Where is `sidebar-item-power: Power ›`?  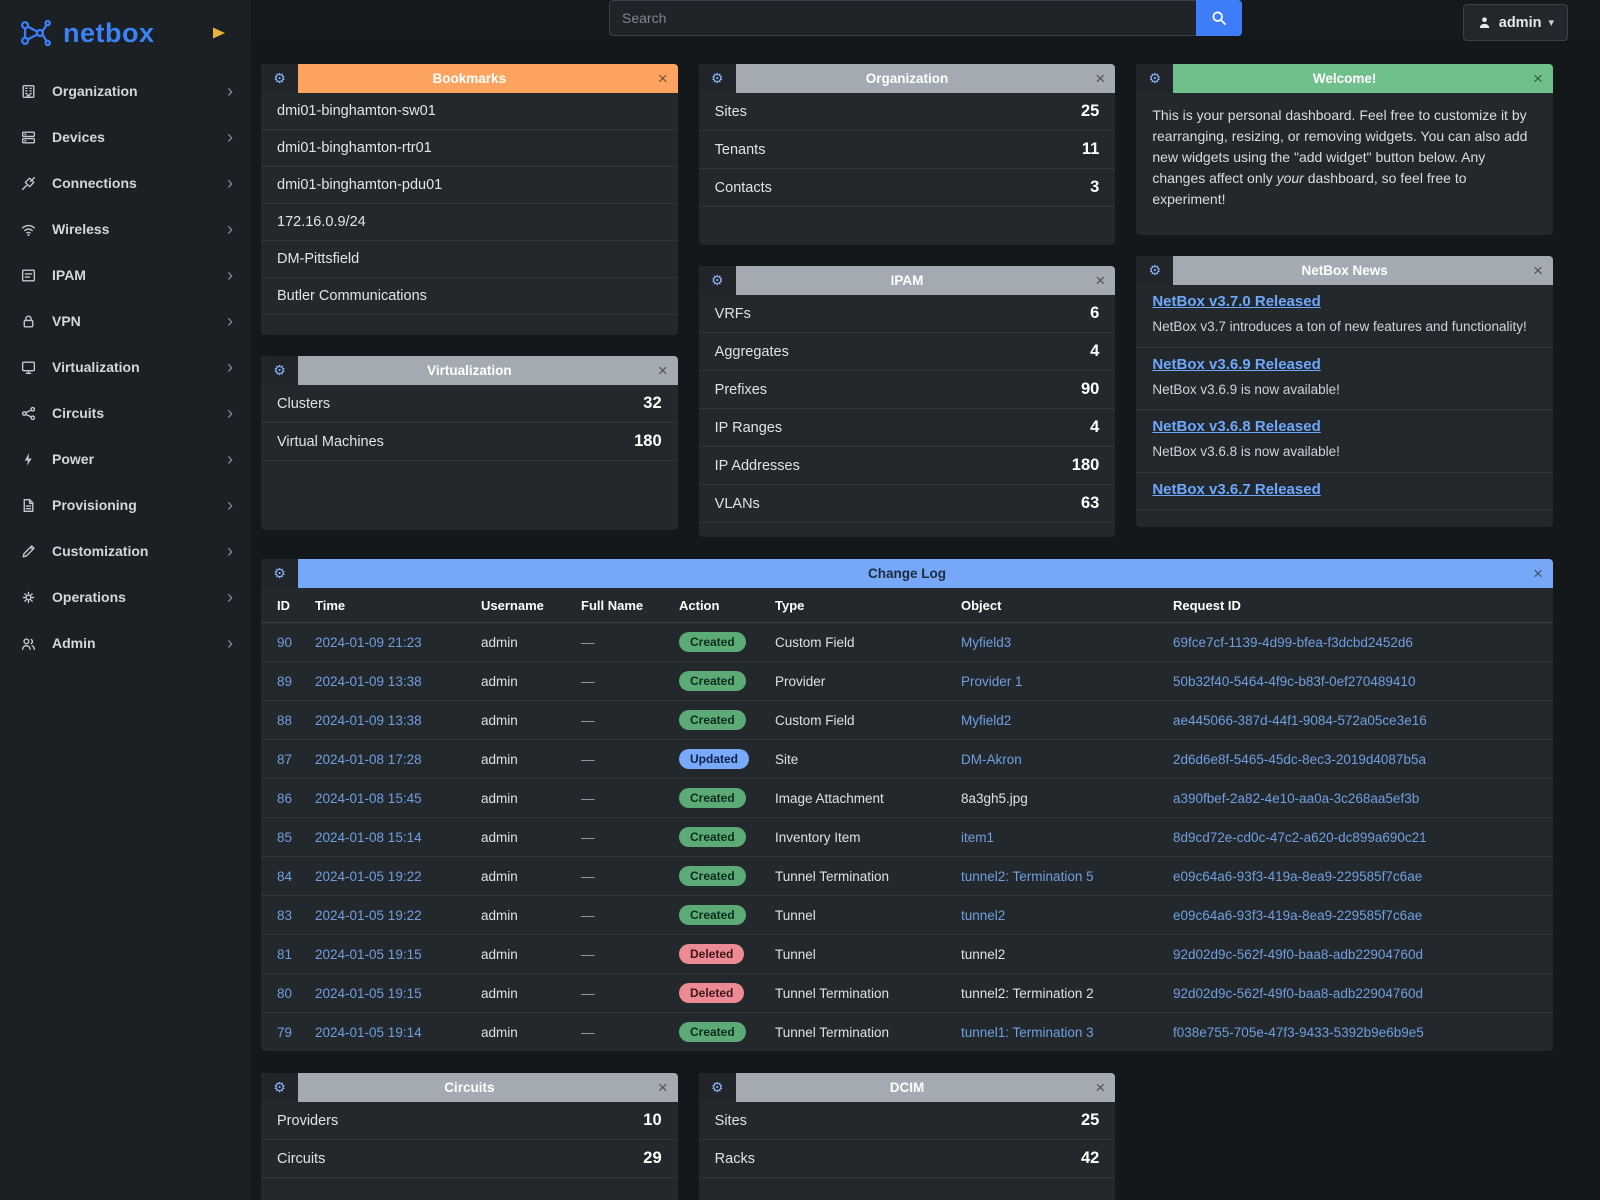 sidebar-item-power: Power › is located at coordinates (125, 459).